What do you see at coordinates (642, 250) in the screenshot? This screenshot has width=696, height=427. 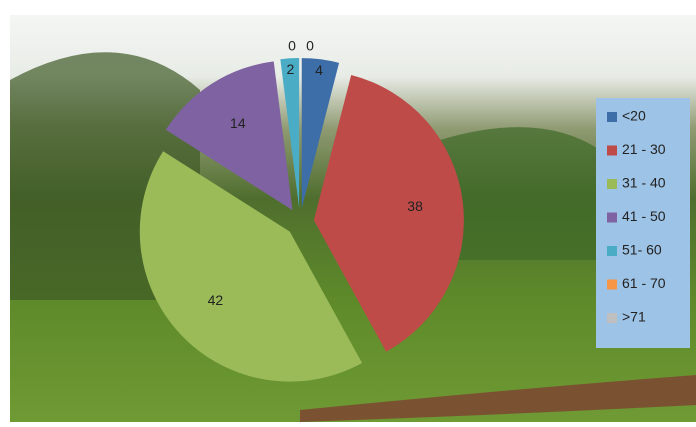 I see `legend-label: 51- 60` at bounding box center [642, 250].